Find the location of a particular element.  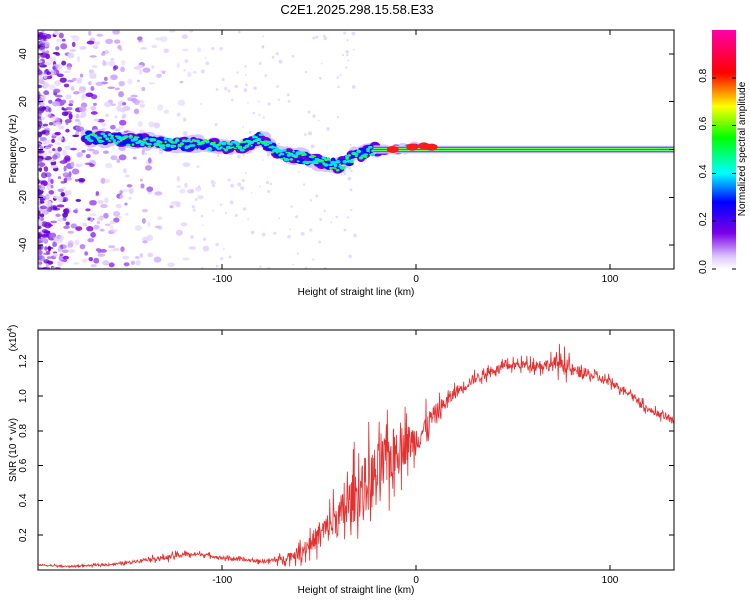

snr-multiplier: (x104) is located at coordinates (13, 338).